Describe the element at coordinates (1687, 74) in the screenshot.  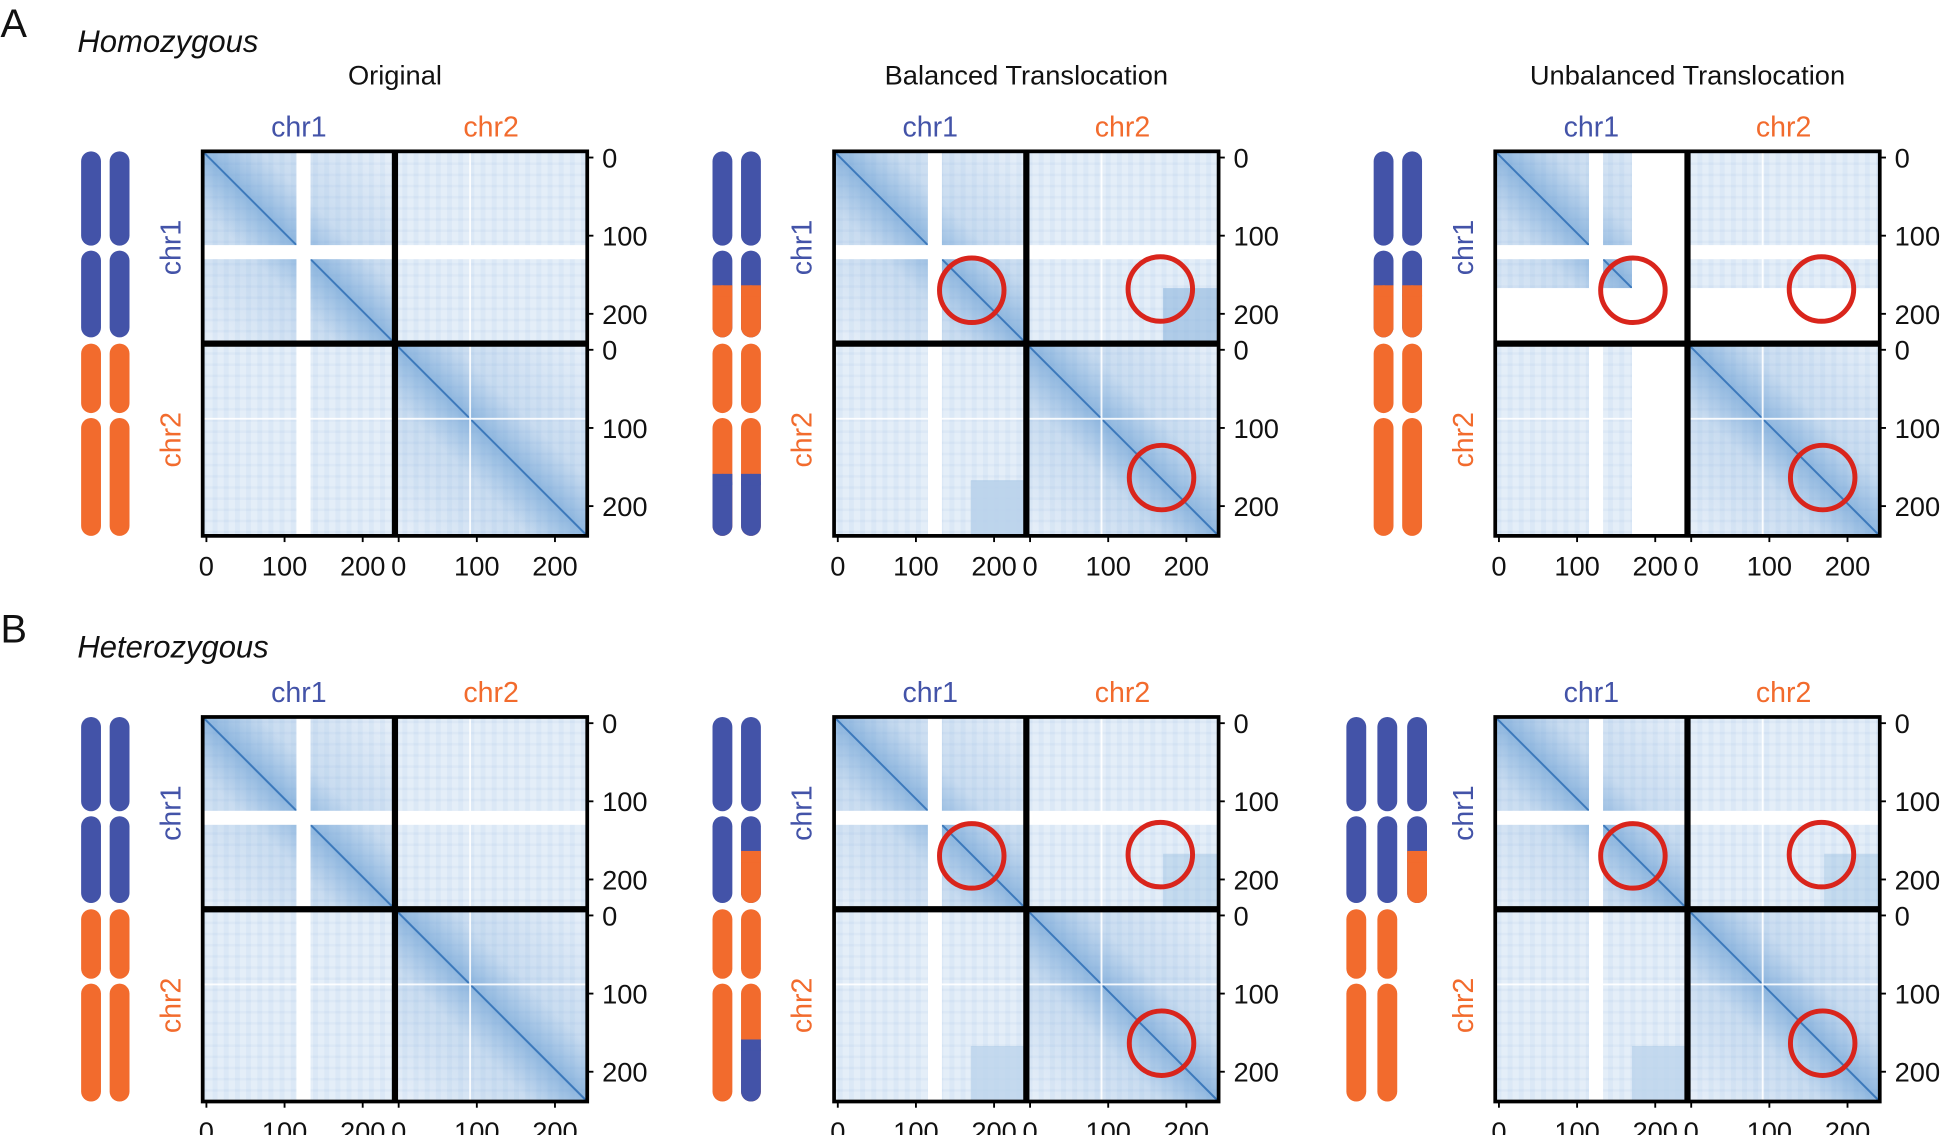
I see `plot-title: Unbalanced Translocation` at that location.